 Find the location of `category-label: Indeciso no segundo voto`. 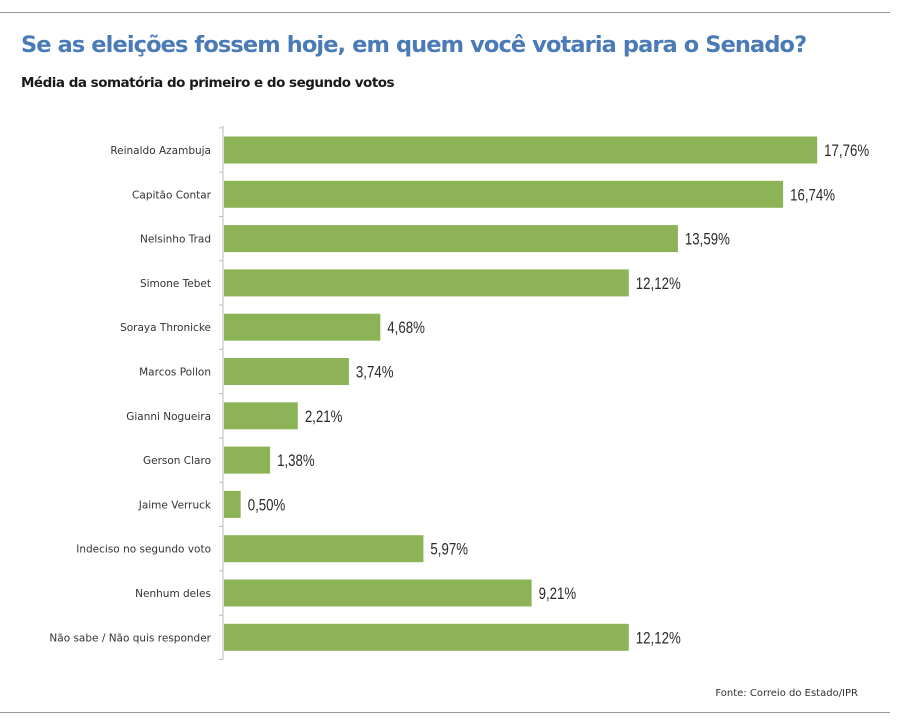

category-label: Indeciso no segundo voto is located at coordinates (143, 550).